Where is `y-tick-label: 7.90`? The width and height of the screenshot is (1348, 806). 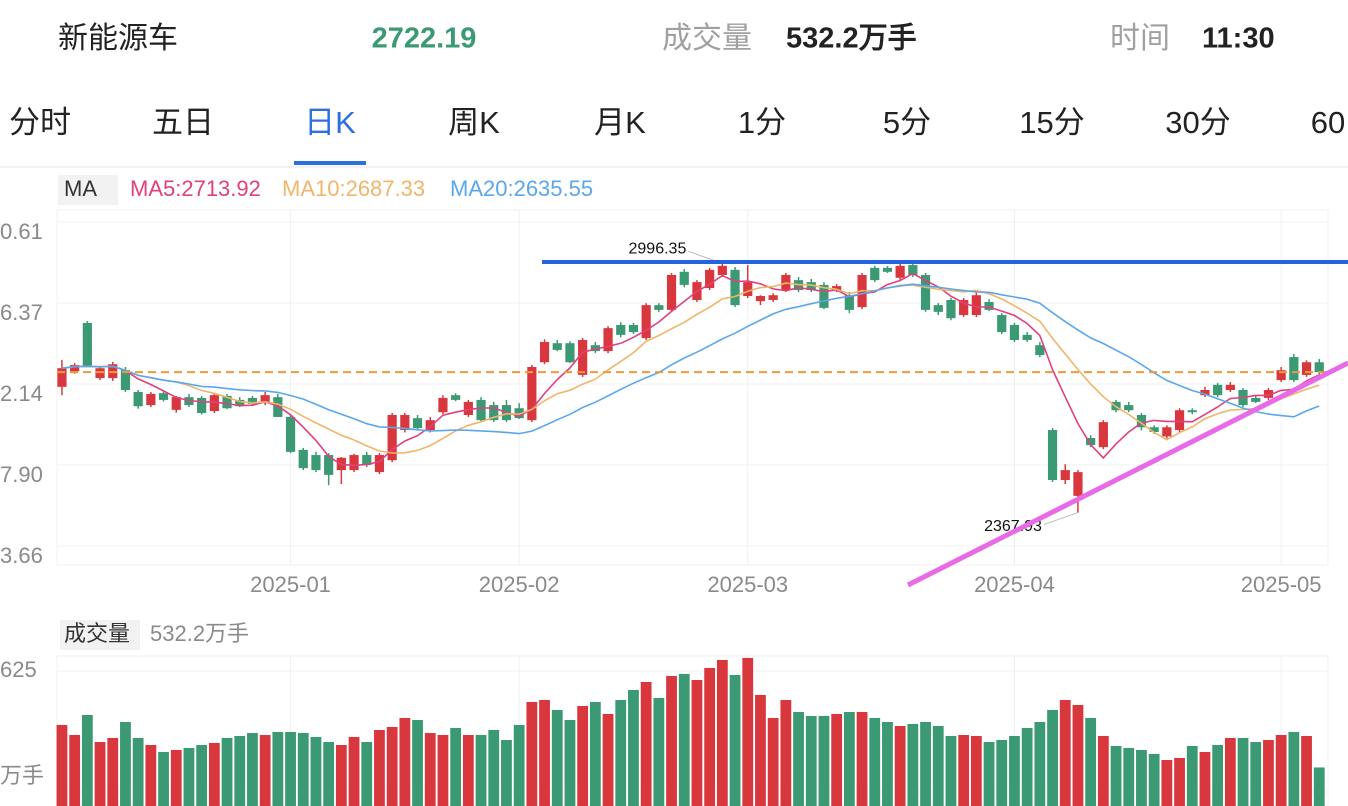
y-tick-label: 7.90 is located at coordinates (21, 474).